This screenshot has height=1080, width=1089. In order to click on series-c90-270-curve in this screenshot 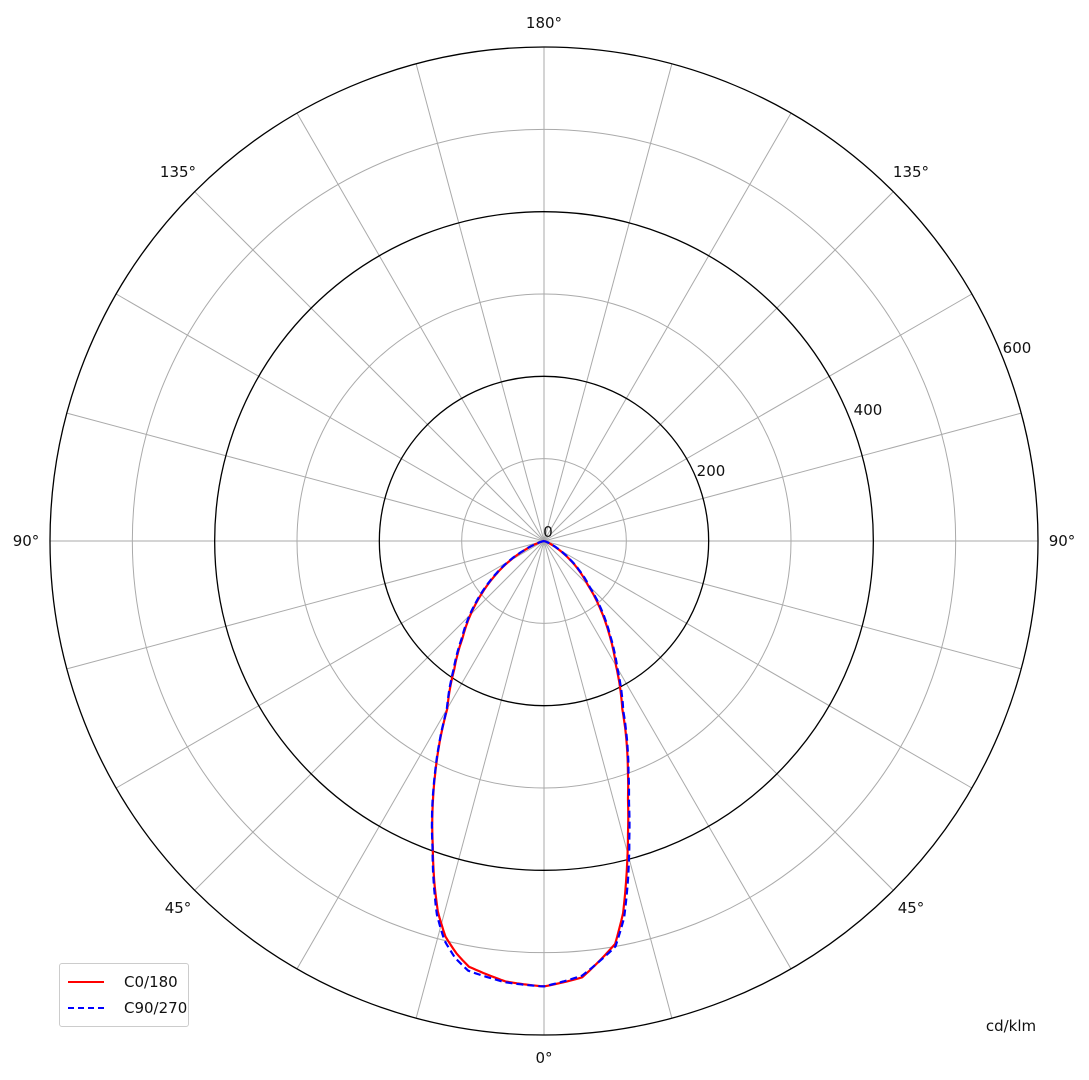, I will do `click(530, 763)`.